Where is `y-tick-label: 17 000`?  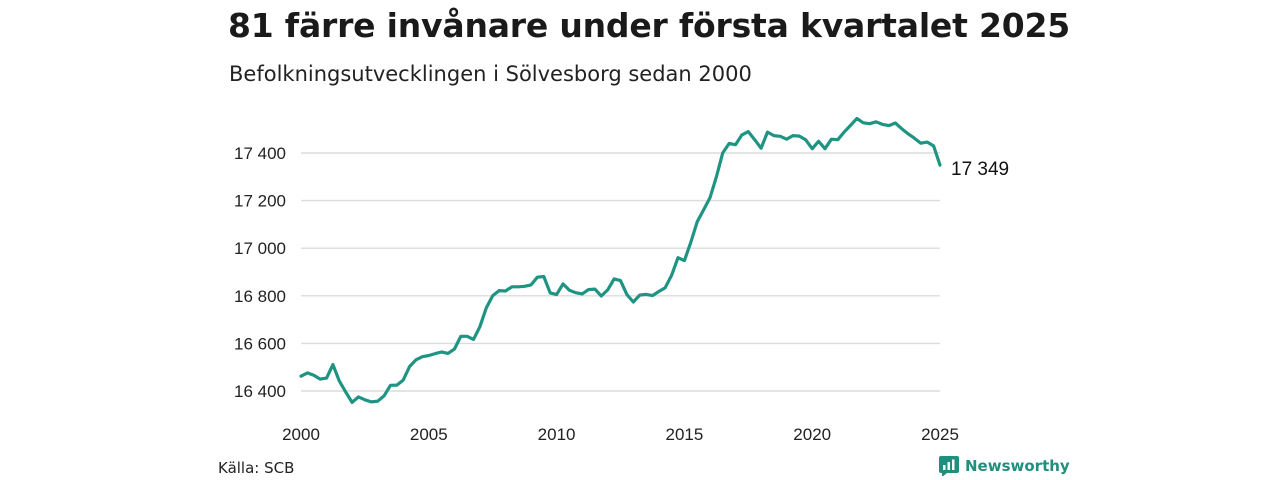
y-tick-label: 17 000 is located at coordinates (260, 248).